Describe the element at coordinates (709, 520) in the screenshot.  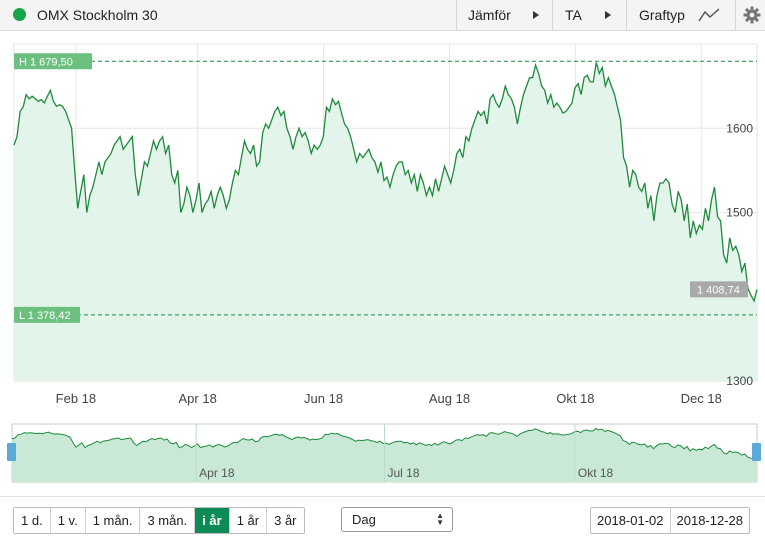
I see `date-to-field: 2018-12-28` at that location.